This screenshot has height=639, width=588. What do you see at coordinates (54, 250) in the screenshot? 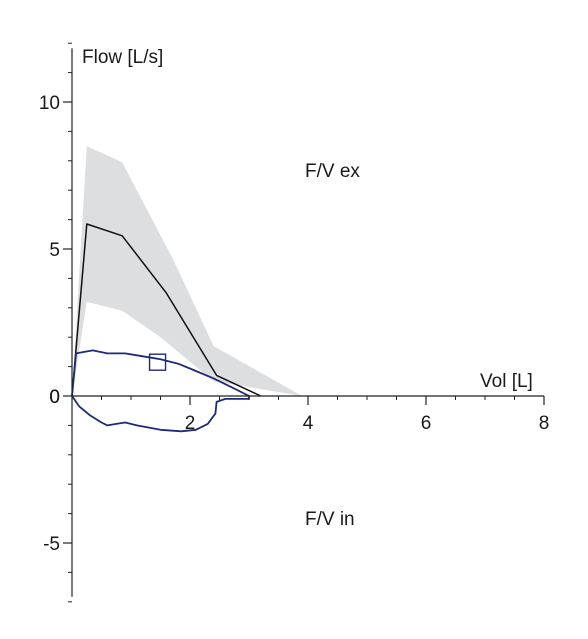
I see `y-tick-label: 5` at bounding box center [54, 250].